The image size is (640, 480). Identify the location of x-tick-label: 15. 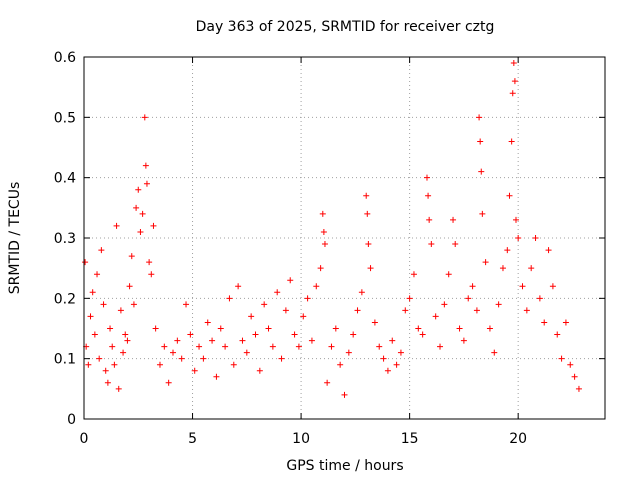
(410, 439).